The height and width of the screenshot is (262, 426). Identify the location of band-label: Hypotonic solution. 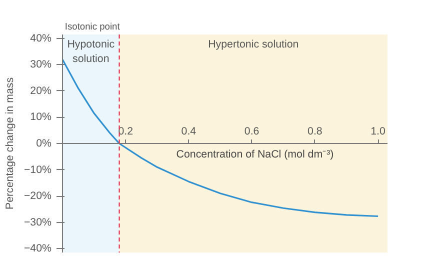
(91, 51).